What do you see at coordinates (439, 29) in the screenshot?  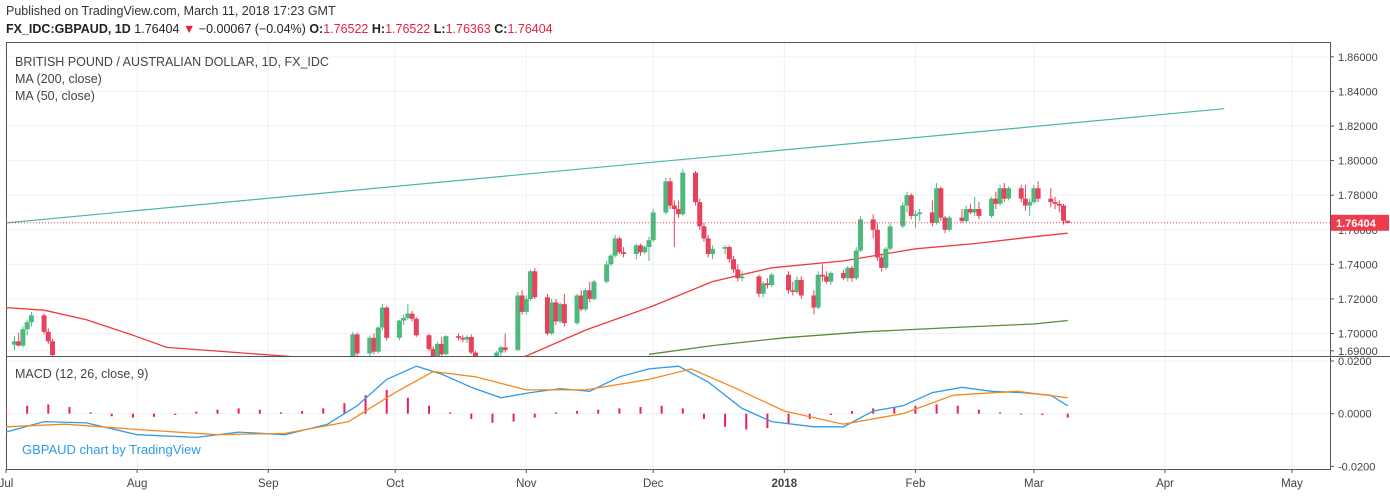 I see `low-label: L:` at bounding box center [439, 29].